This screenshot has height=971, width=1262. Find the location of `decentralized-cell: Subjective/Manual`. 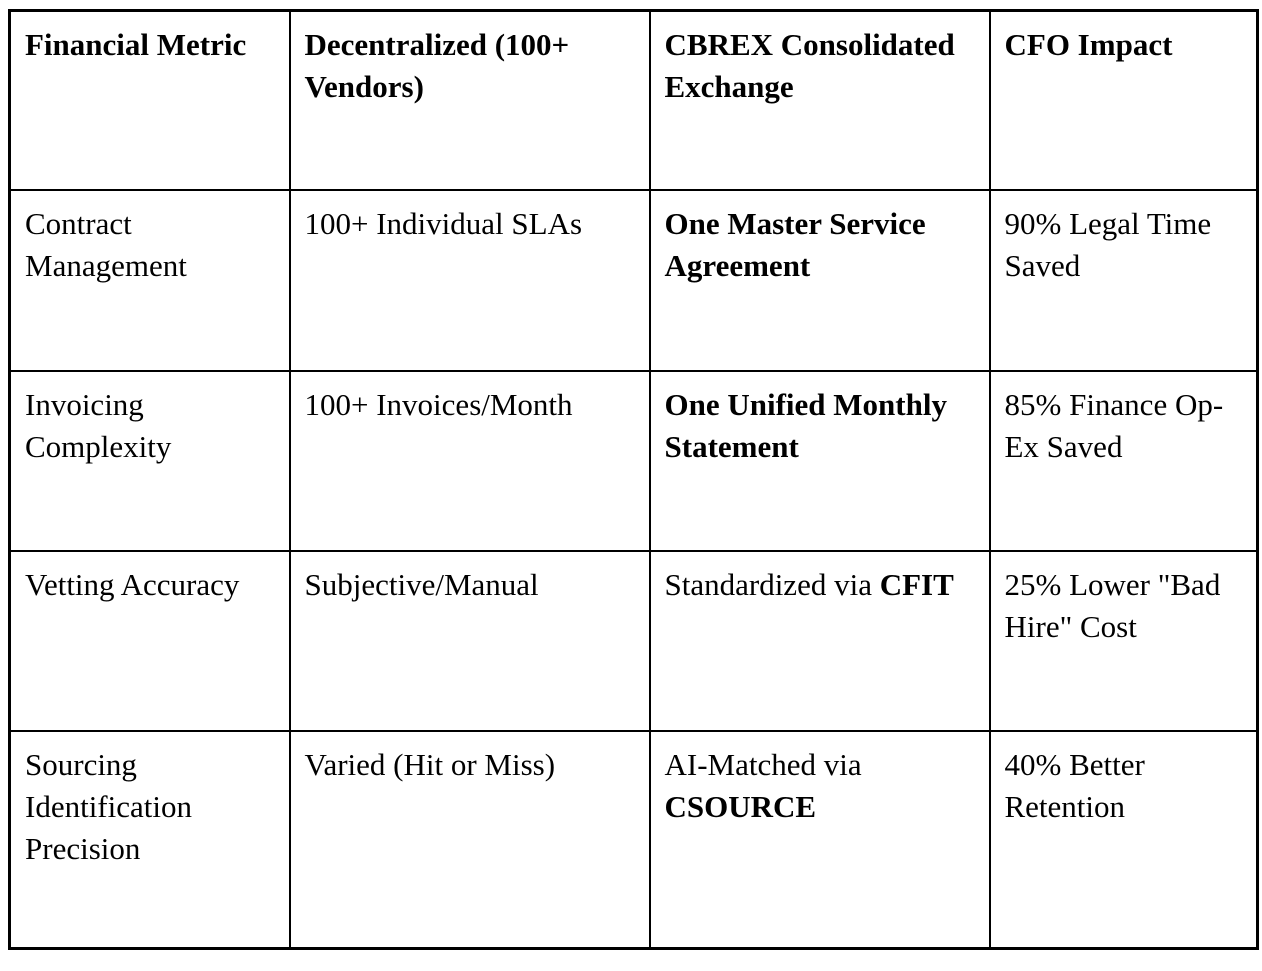

decentralized-cell: Subjective/Manual is located at coordinates (469, 640).